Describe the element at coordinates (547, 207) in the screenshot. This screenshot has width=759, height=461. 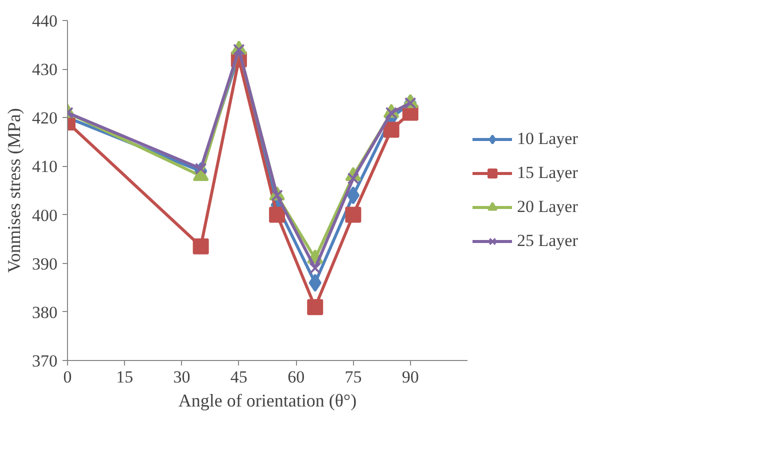
I see `legend-label: 20 Layer` at that location.